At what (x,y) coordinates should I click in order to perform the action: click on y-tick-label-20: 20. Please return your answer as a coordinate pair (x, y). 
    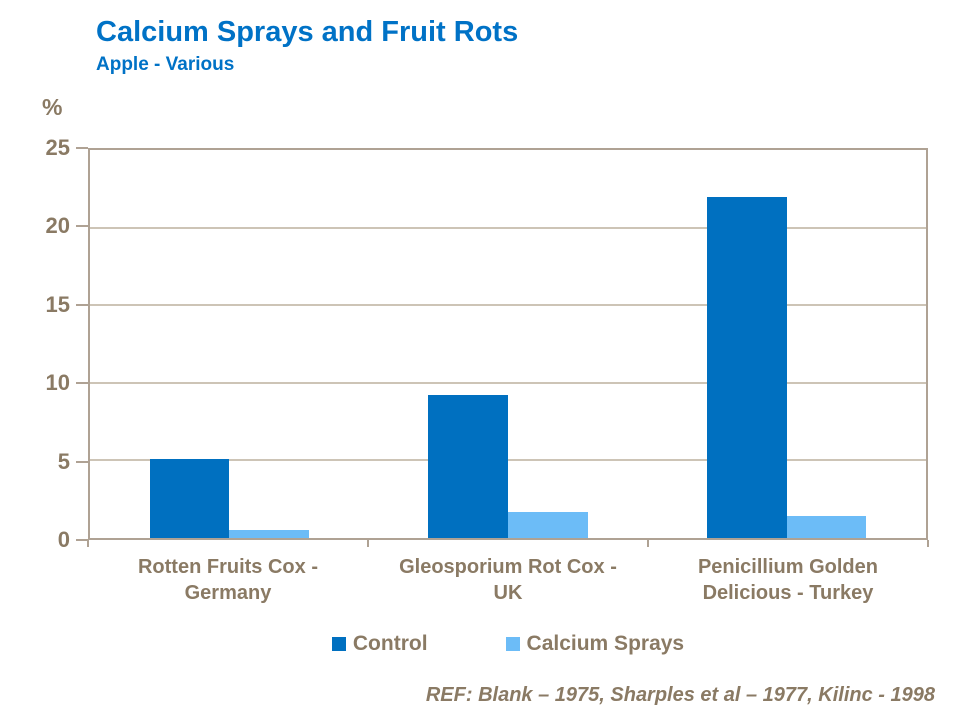
    Looking at the image, I should click on (57, 226).